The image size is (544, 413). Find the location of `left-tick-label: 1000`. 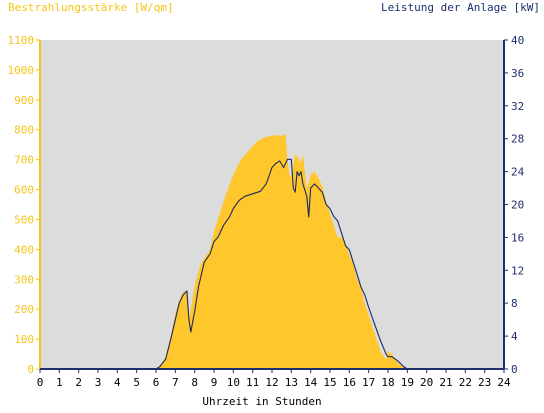

left-tick-label: 1000 is located at coordinates (21, 70).